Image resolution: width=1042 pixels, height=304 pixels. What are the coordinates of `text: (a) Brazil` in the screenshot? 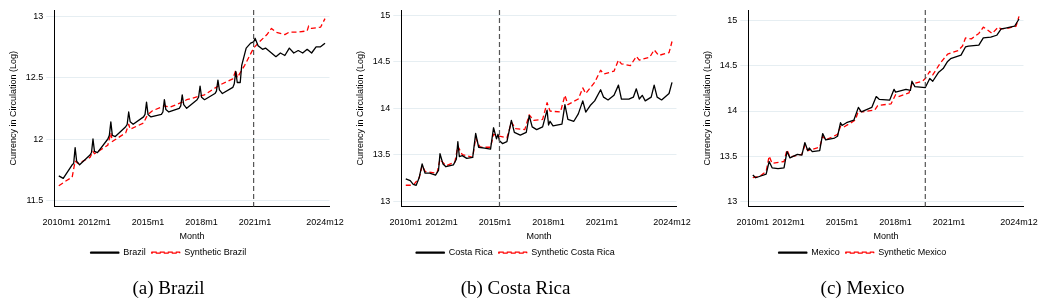 It's located at (168, 287).